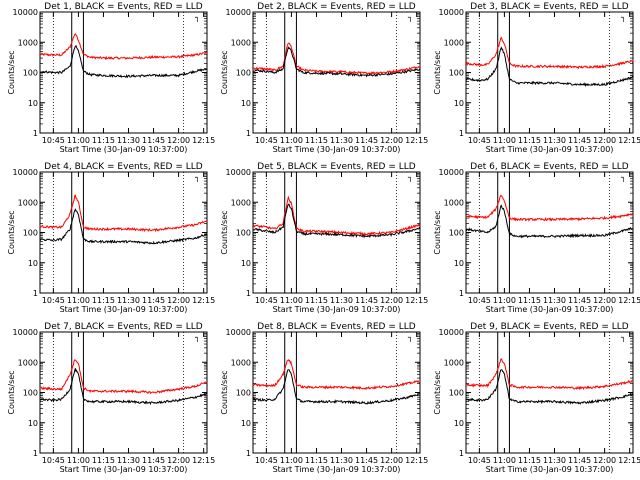  I want to click on panel-title: Det 9, BLACK = Events, RED = LLD, so click(549, 327).